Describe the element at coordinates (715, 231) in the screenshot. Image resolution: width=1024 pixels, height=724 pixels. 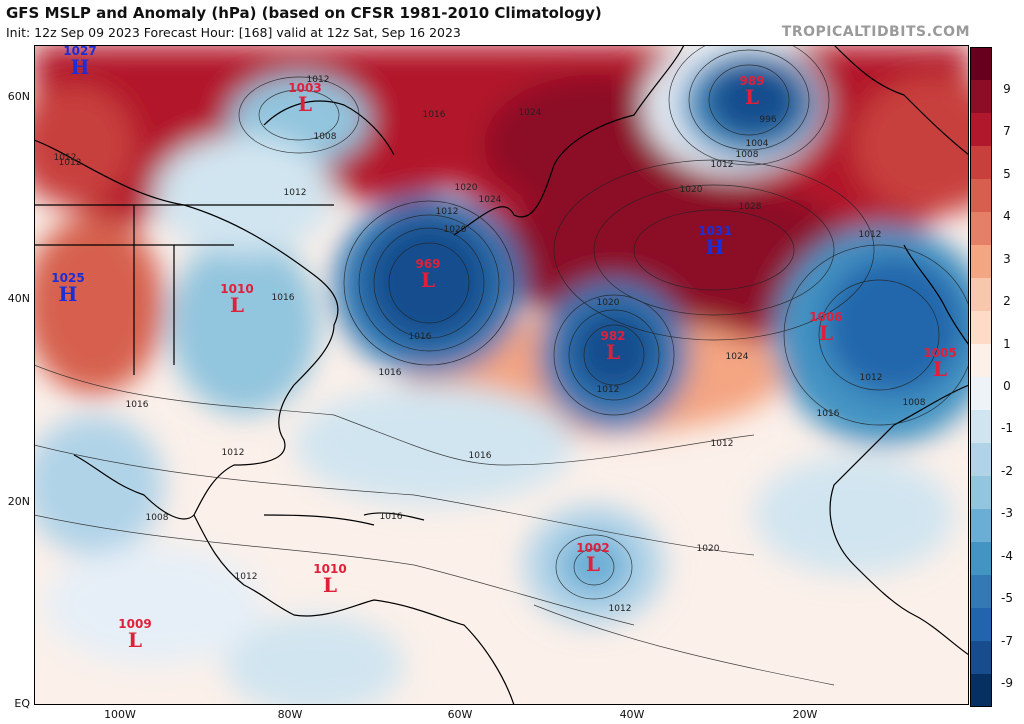
I see `pressure-value: 1031` at that location.